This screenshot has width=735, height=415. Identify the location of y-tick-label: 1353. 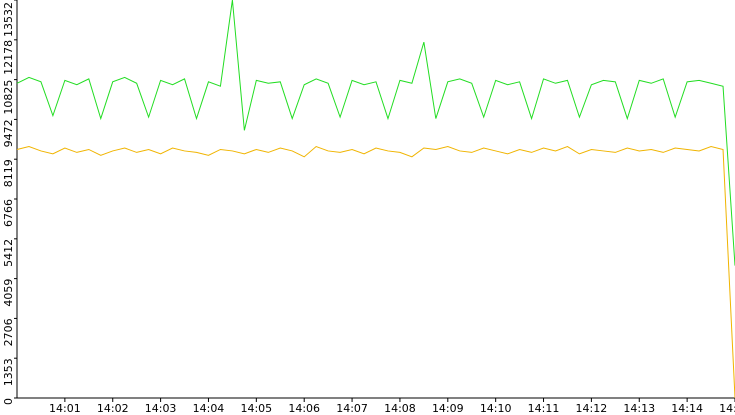
(8, 372).